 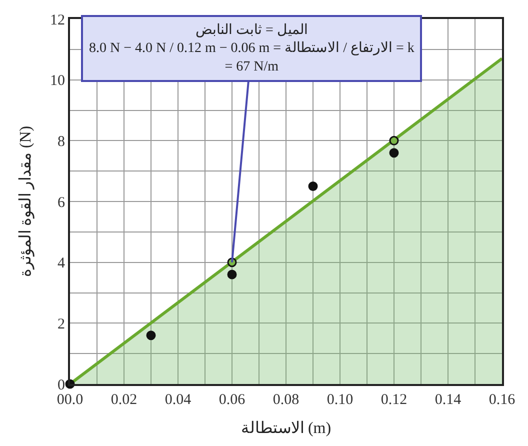 I want to click on x-tick-label: 0.16, so click(x=502, y=400).